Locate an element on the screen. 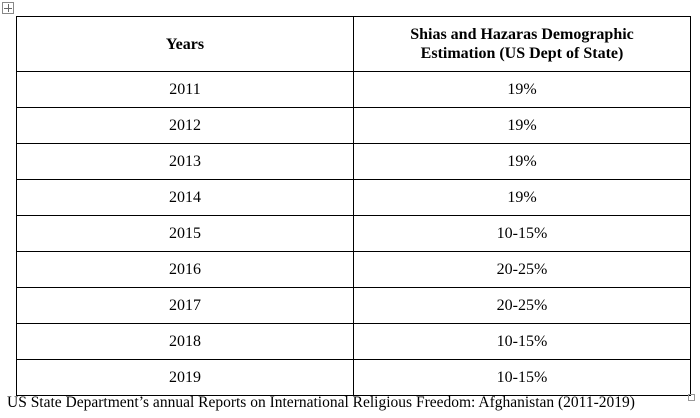 The height and width of the screenshot is (418, 700). table-row: 2019 10-15% is located at coordinates (353, 377).